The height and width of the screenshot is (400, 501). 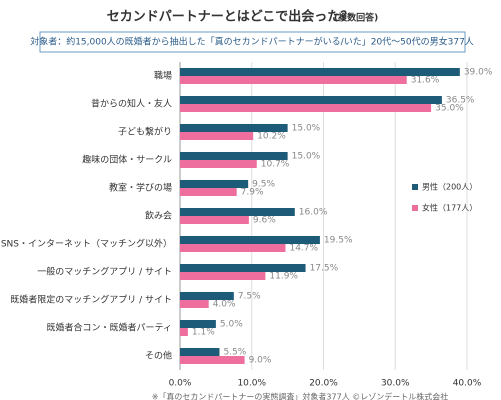 I want to click on y-tick-label: 職場, so click(x=163, y=76).